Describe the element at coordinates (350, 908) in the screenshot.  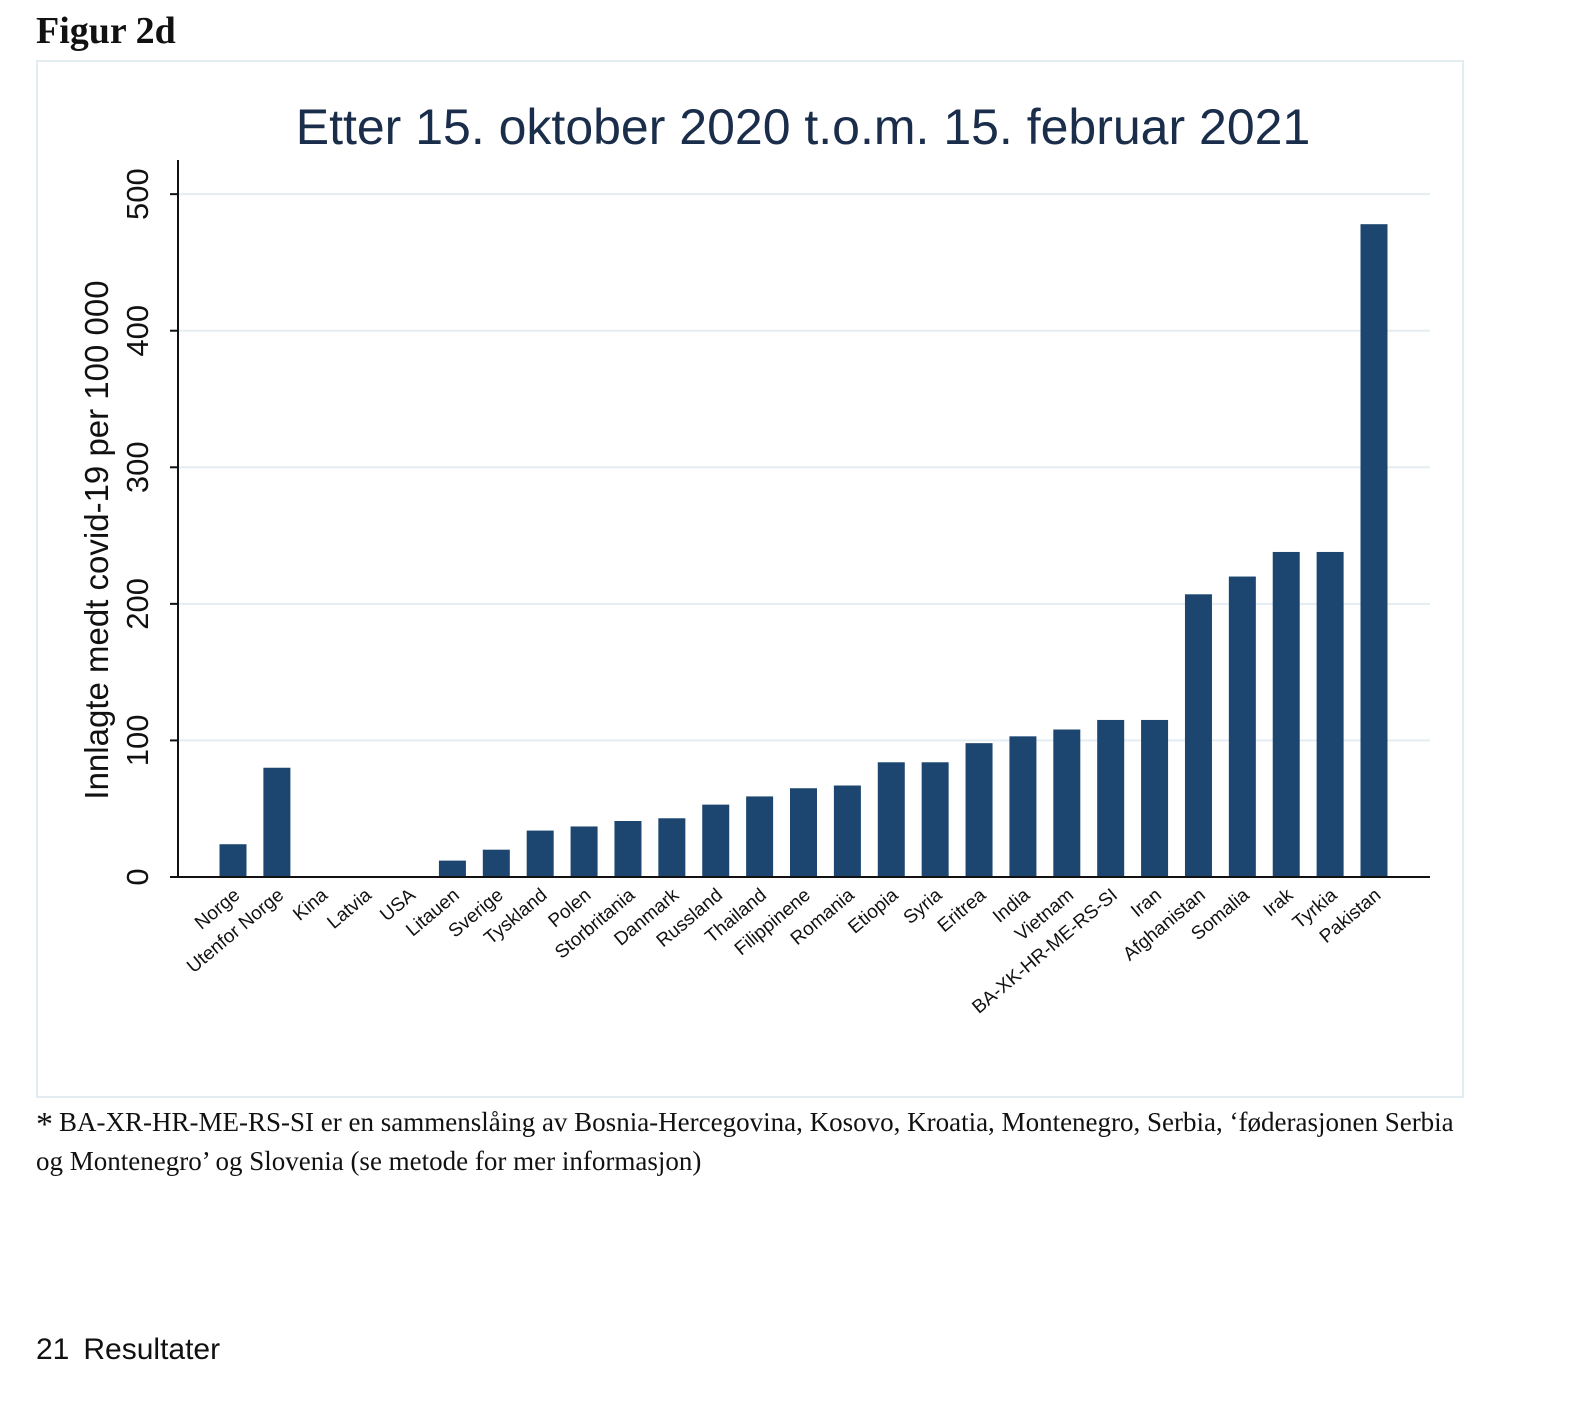
I see `x-tick-label: Latvia` at that location.